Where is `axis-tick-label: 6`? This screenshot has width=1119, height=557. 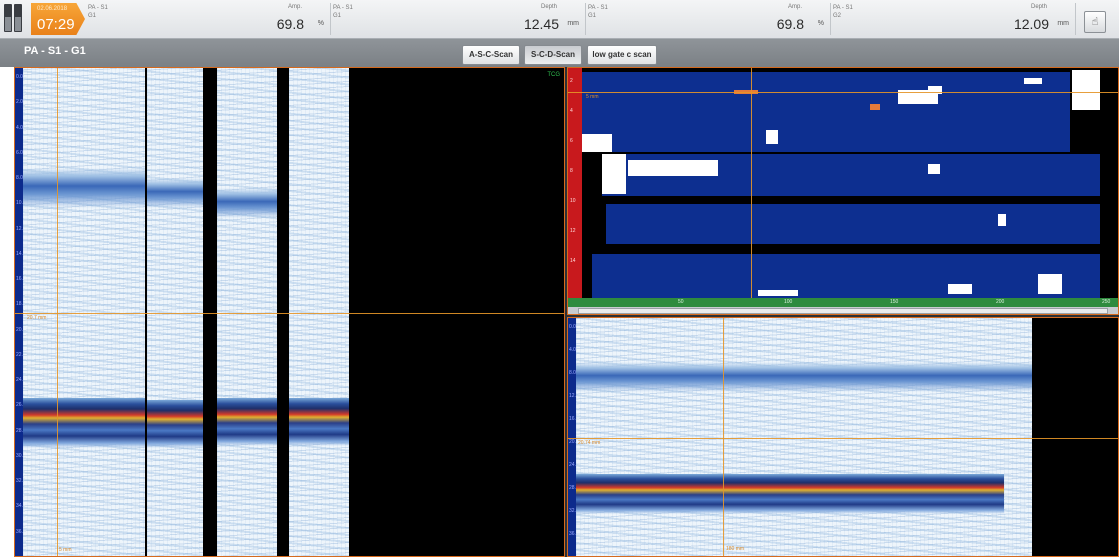 axis-tick-label: 6 is located at coordinates (571, 141).